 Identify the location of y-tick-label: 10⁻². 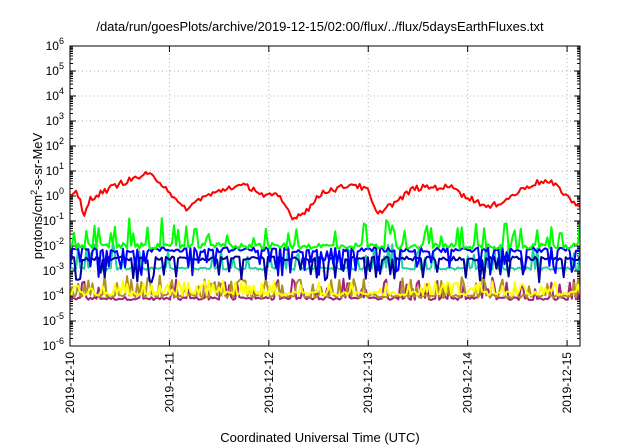
(53, 244).